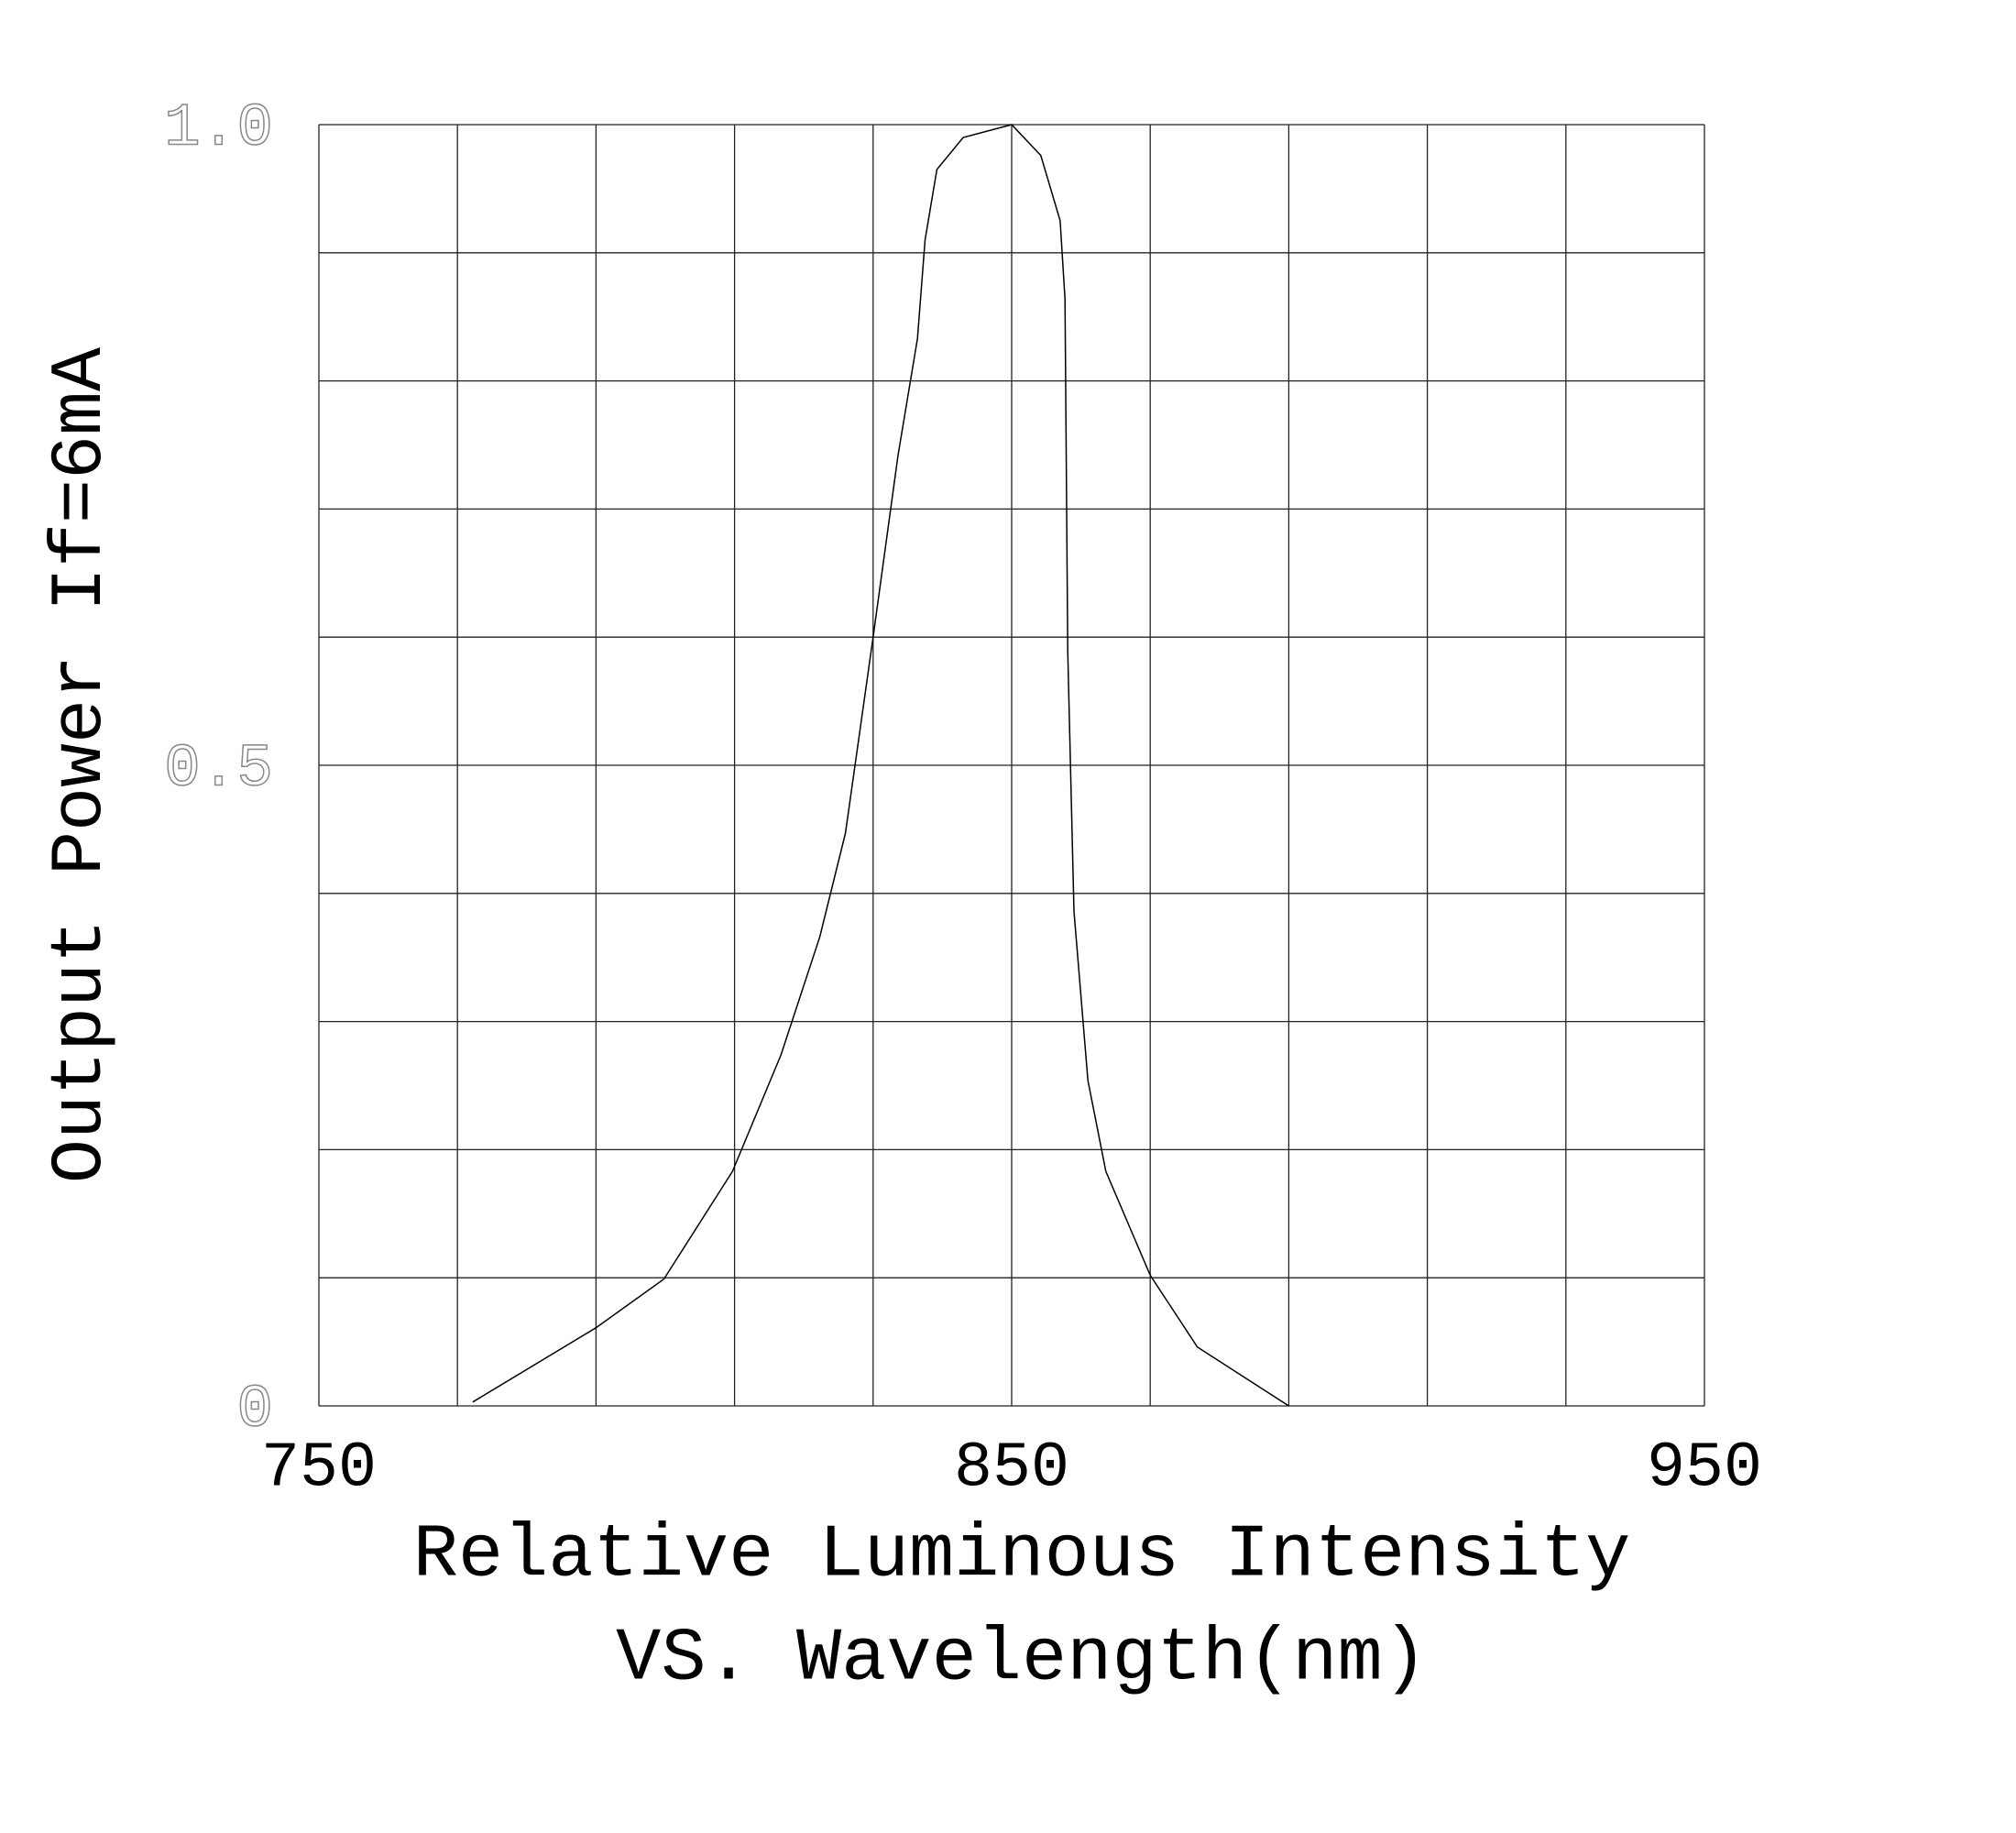  What do you see at coordinates (1022, 1659) in the screenshot?
I see `x-axis-label: VS. Wavelength(nm)` at bounding box center [1022, 1659].